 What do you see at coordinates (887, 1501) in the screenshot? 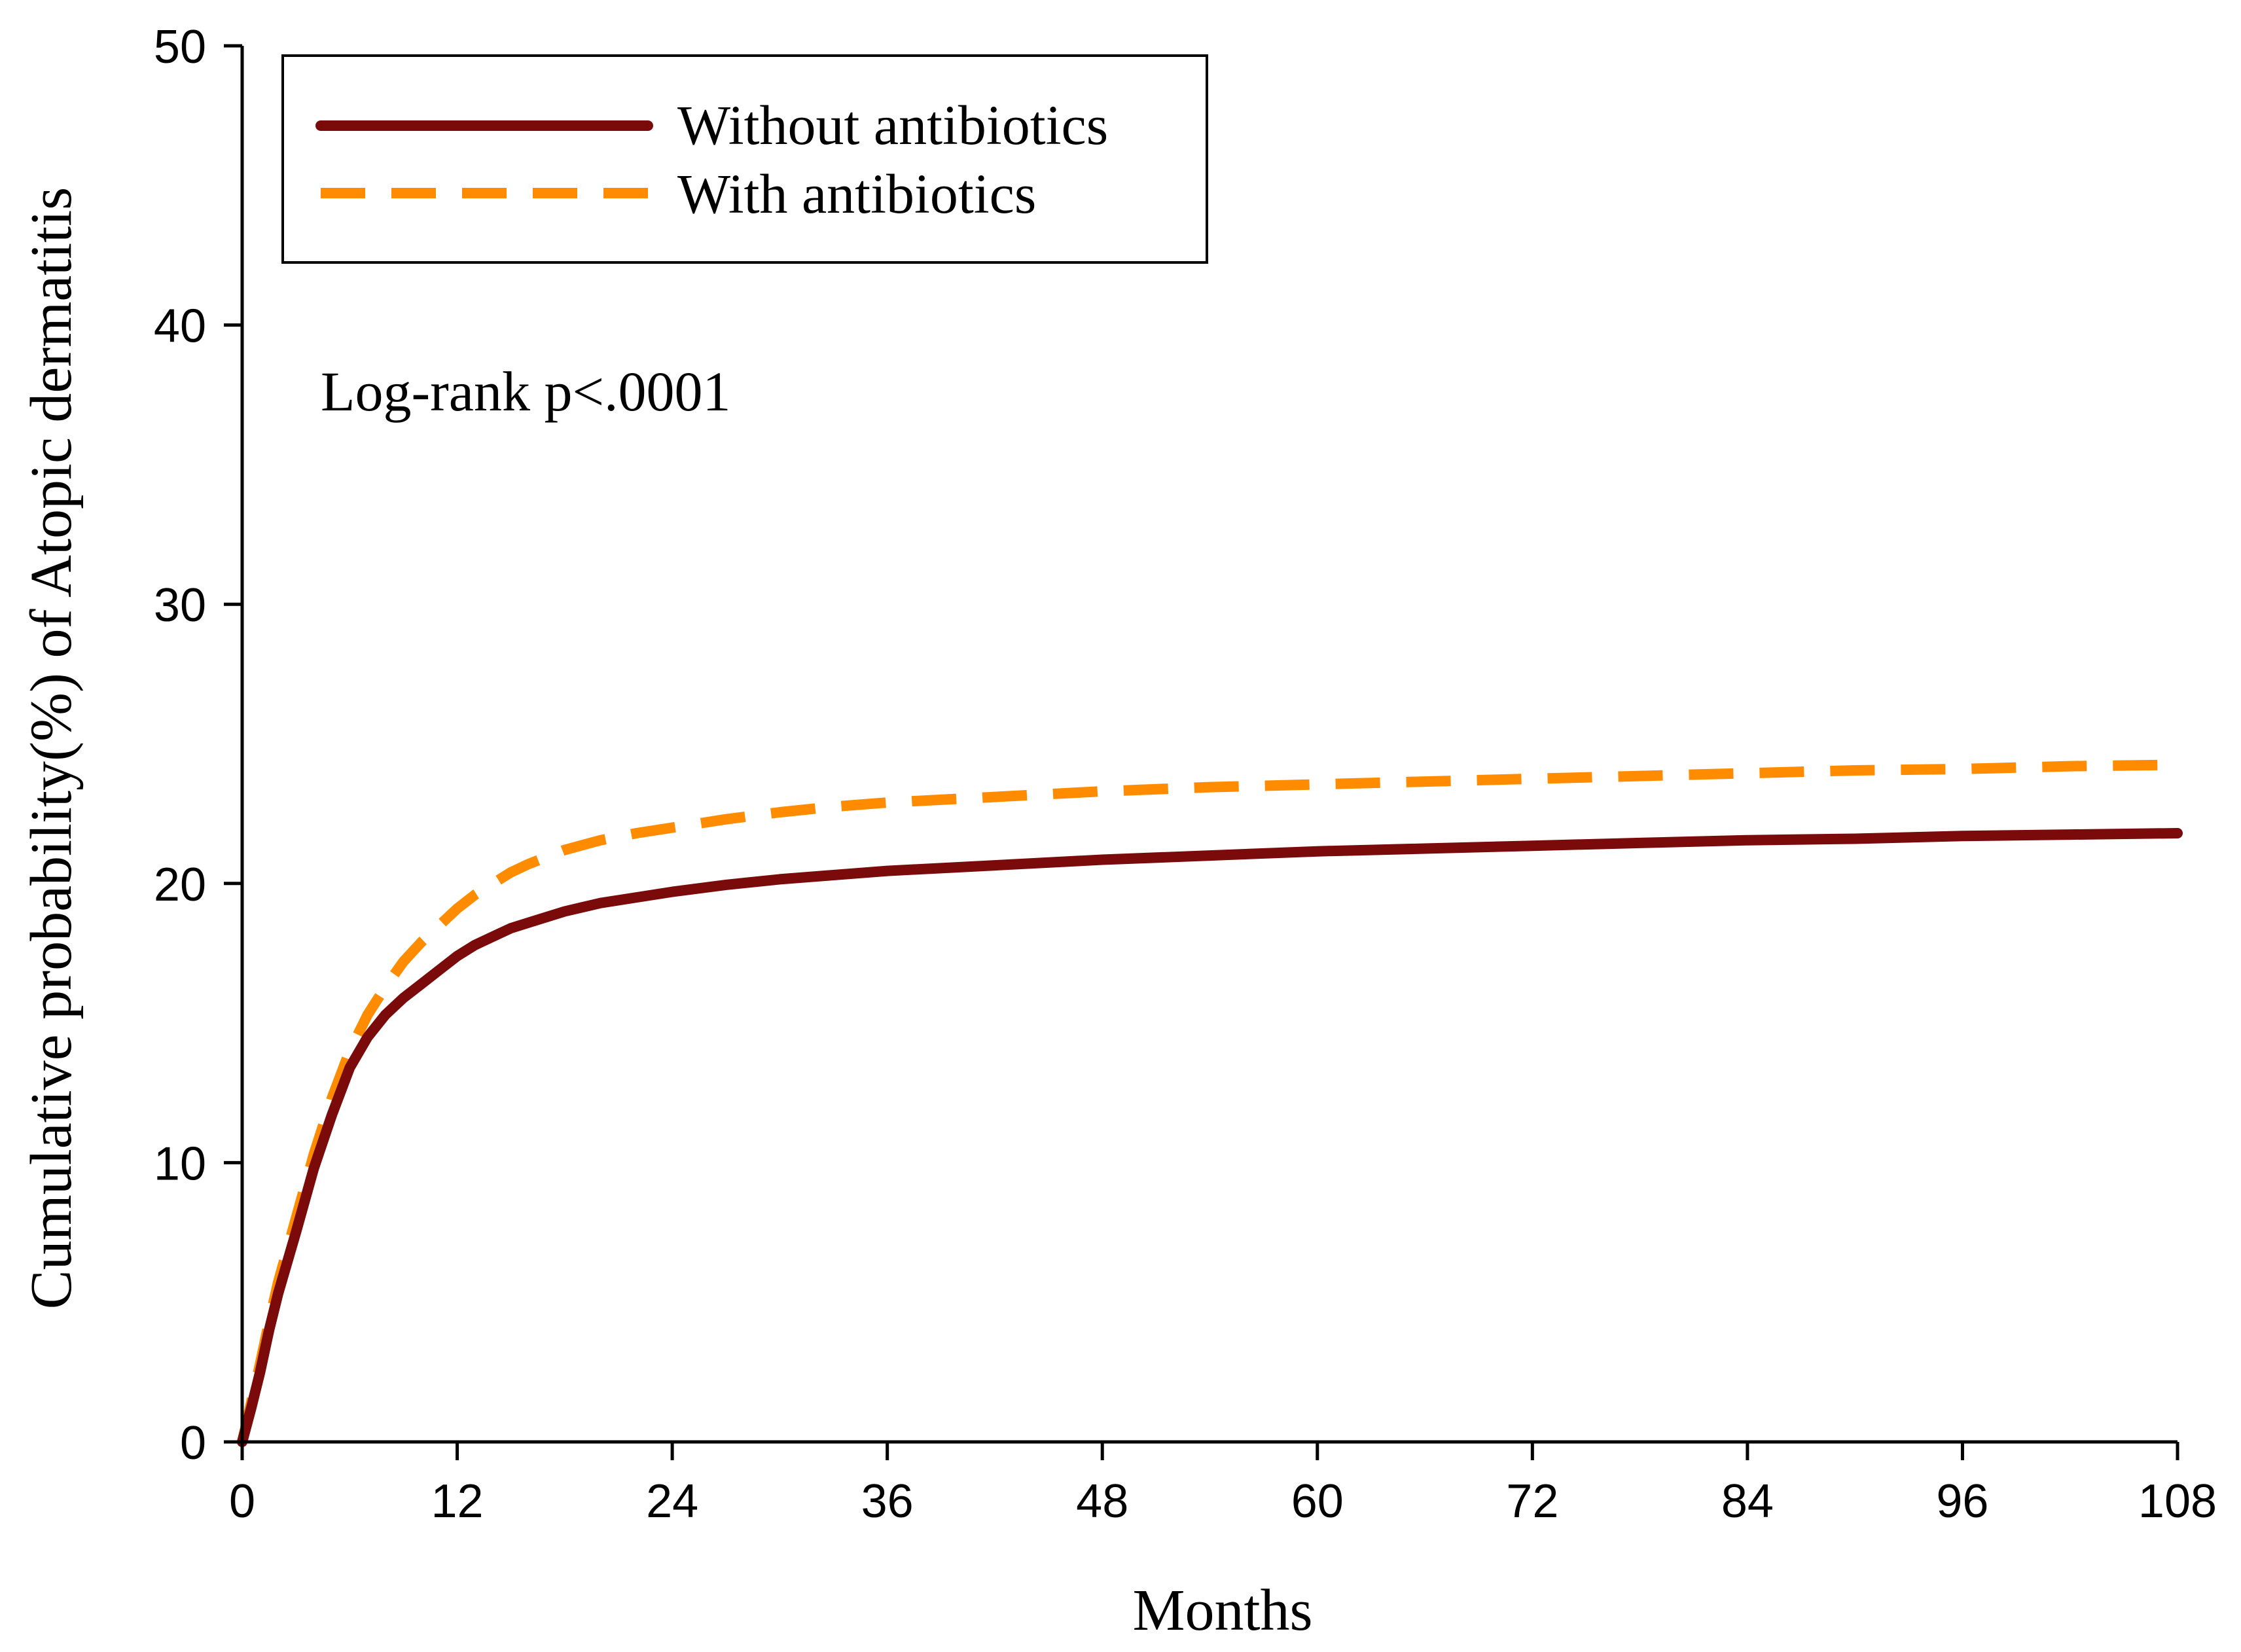
I see `x-tick-label: 36` at bounding box center [887, 1501].